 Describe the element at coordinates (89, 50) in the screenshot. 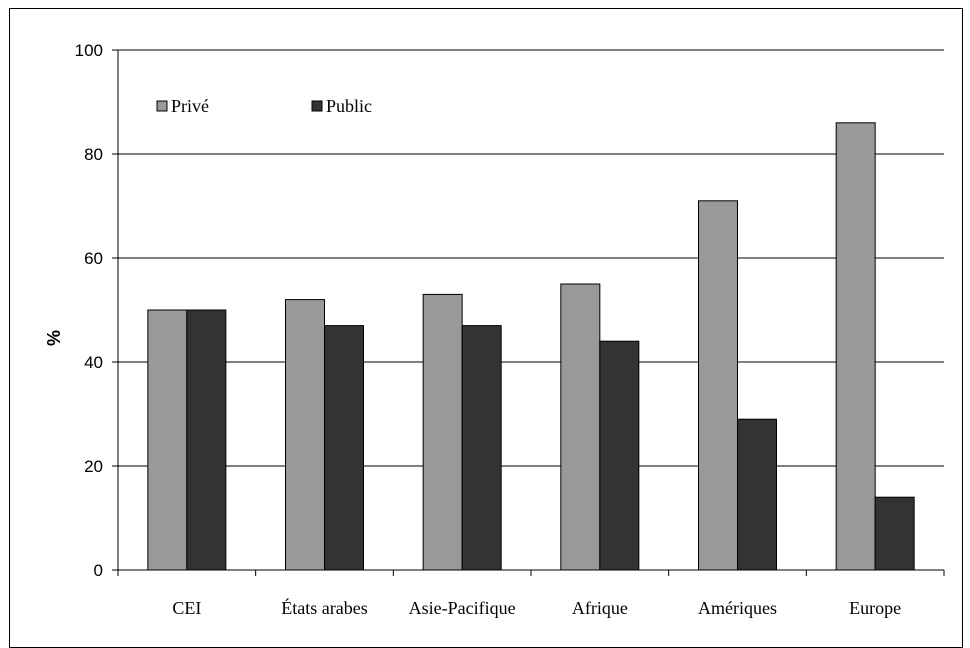

I see `y-tick-label: 100` at that location.